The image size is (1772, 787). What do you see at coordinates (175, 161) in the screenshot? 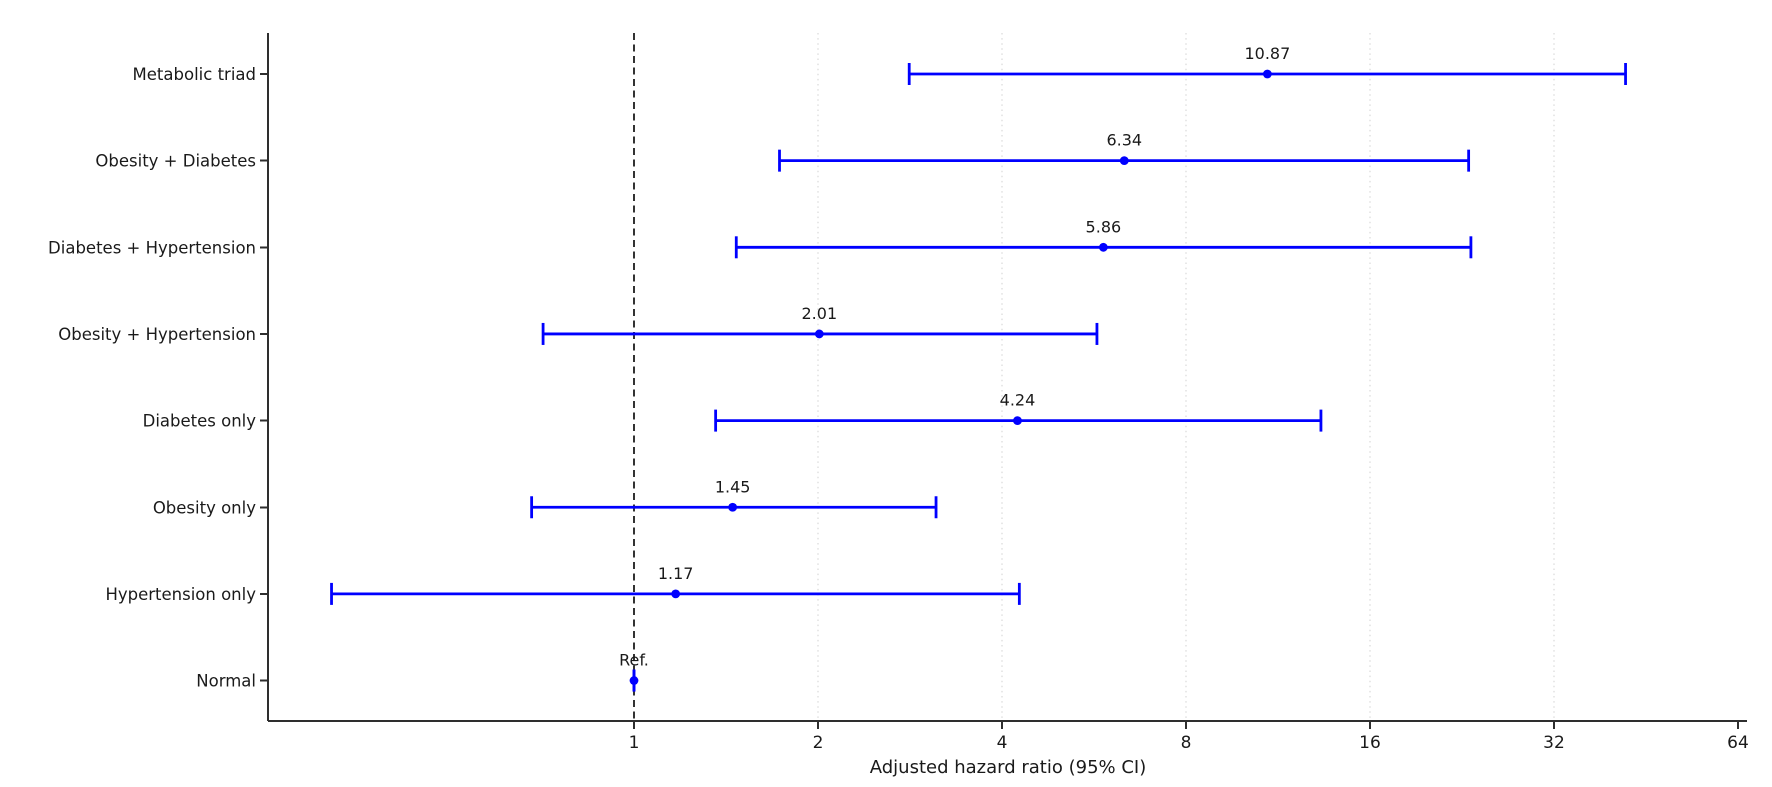
I see `y-axis-label: Obesity + Diabetes` at bounding box center [175, 161].